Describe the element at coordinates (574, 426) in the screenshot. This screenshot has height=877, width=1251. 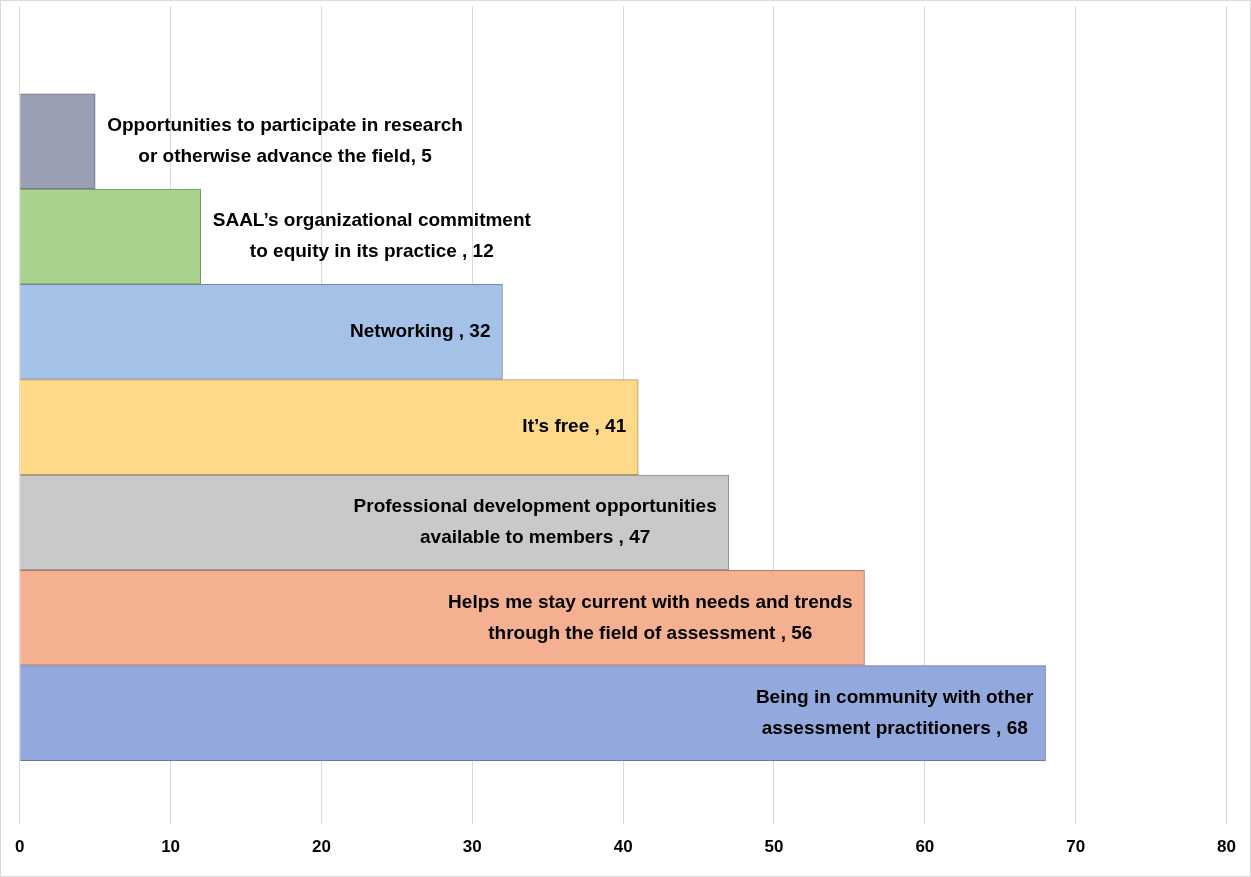
I see `data-label: It’s free , 41` at that location.